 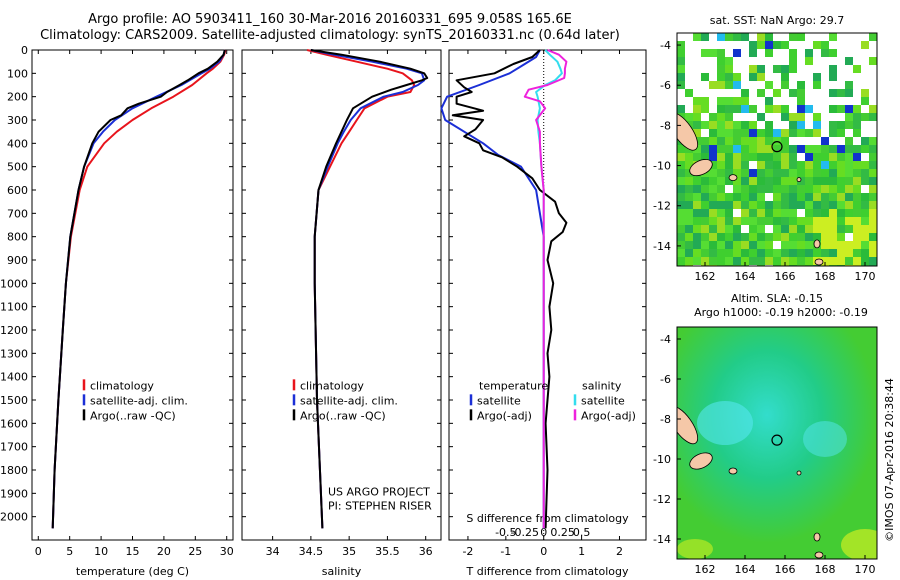 What do you see at coordinates (227, 551) in the screenshot?
I see `x-tick-label: 30` at bounding box center [227, 551].